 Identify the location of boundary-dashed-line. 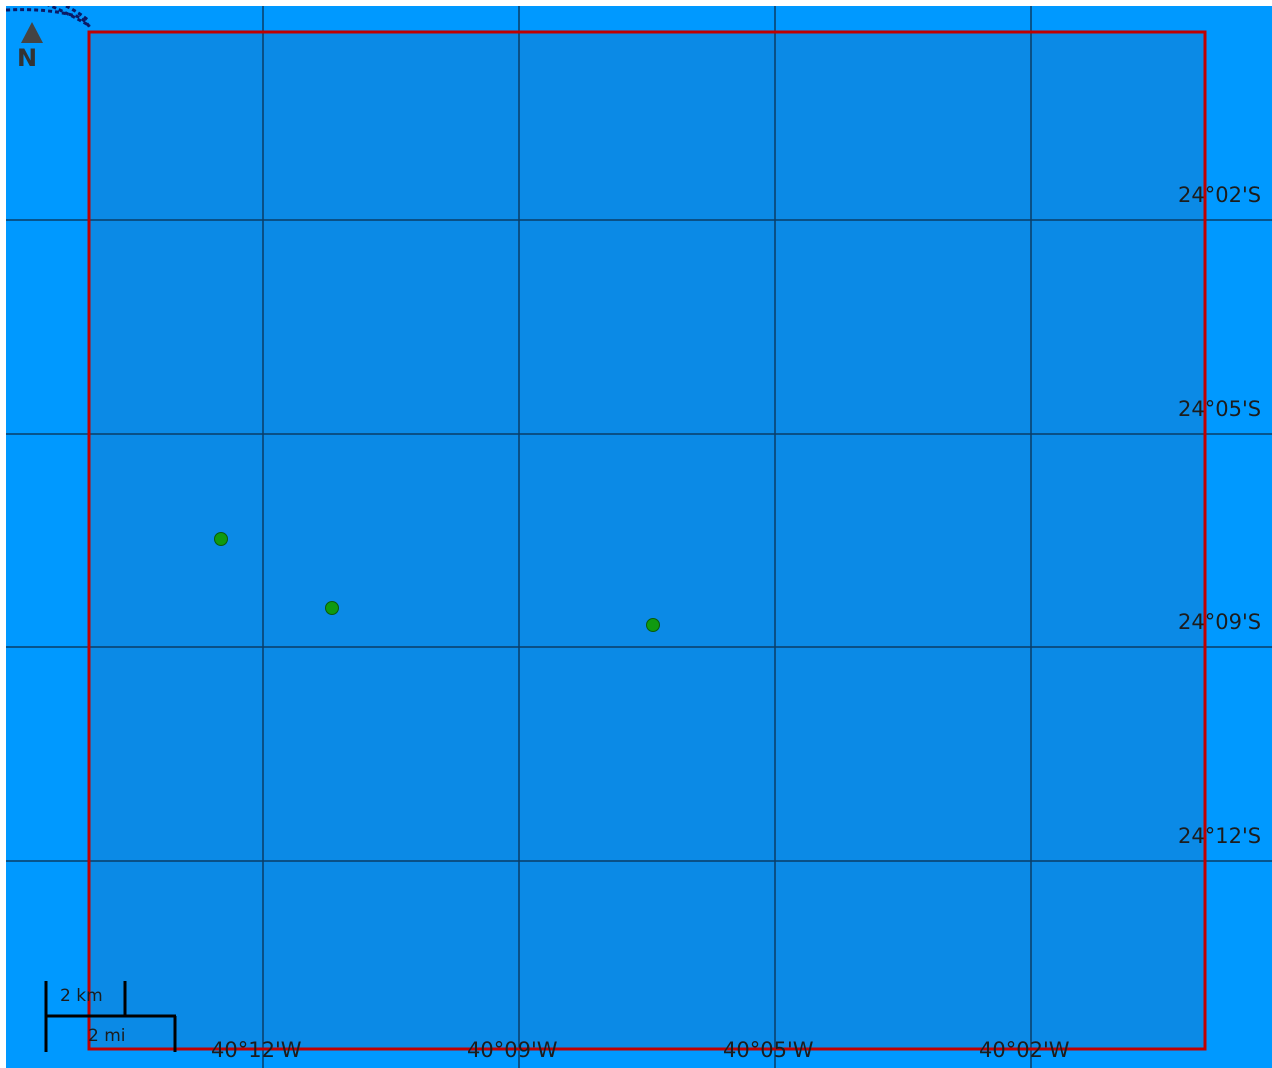
(49, 18).